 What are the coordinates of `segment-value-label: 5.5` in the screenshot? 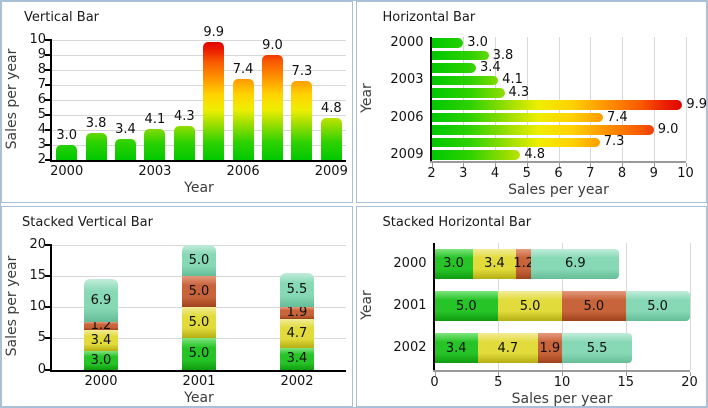 It's located at (597, 348).